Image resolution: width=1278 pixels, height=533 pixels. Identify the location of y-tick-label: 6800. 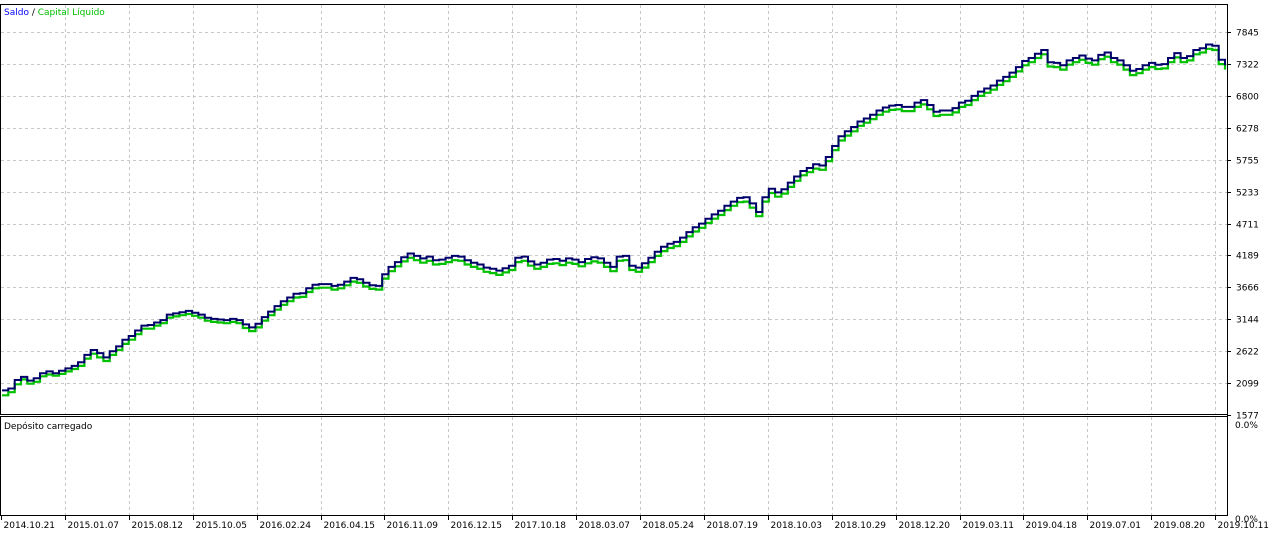
(1247, 98).